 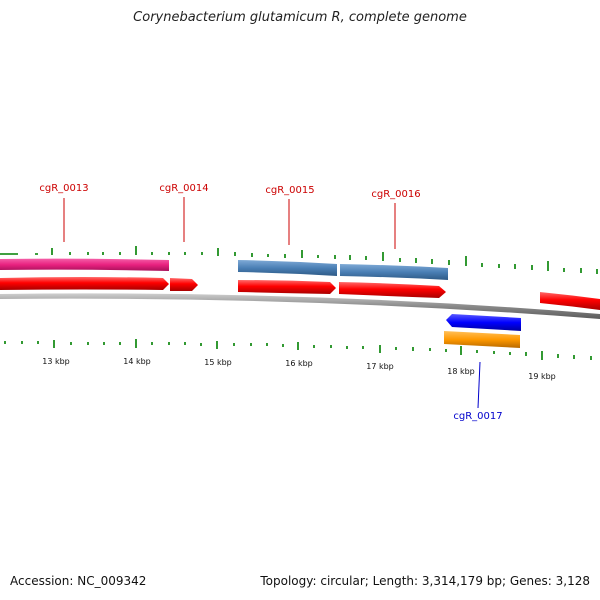 I want to click on kbp-label: 16 kbp, so click(x=299, y=363).